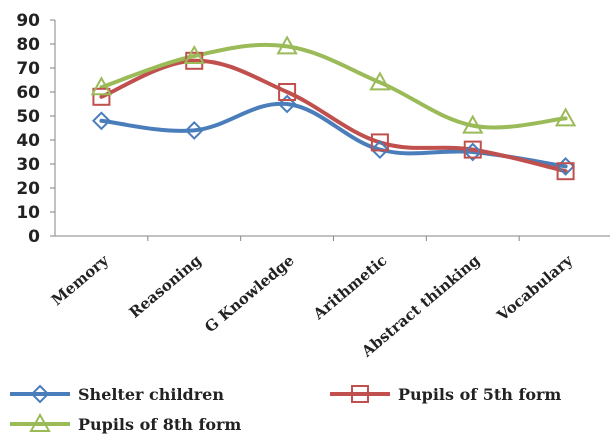  Describe the element at coordinates (151, 394) in the screenshot. I see `legend-label: Shelter children` at that location.